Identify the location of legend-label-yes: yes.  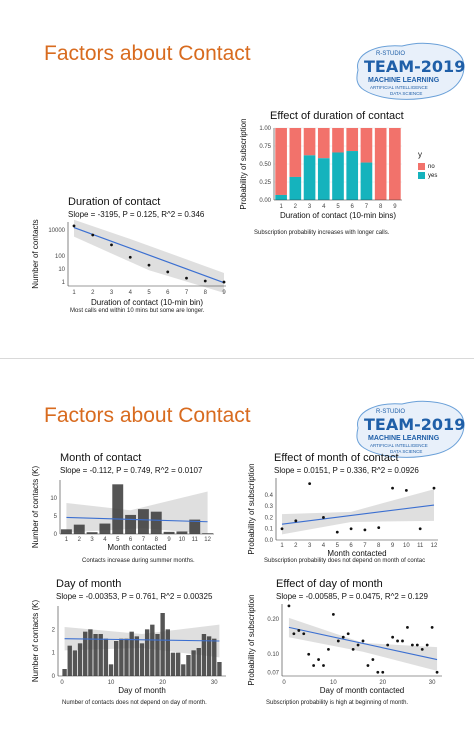
(433, 176).